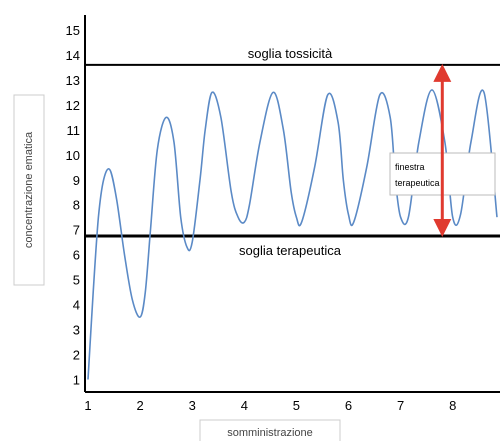 Image resolution: width=500 pixels, height=441 pixels. What do you see at coordinates (410, 167) in the screenshot?
I see `annotation-text-line1: finestra` at bounding box center [410, 167].